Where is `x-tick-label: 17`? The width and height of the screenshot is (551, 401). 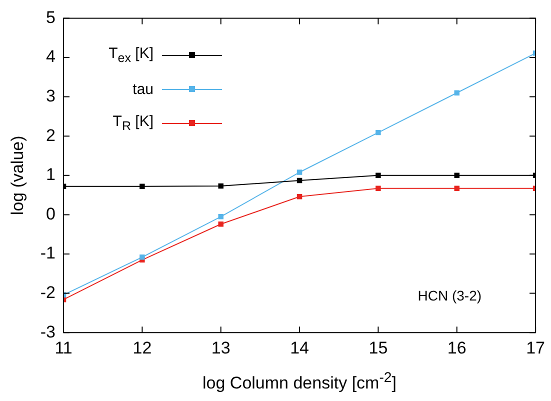
x-tick-label: 17 is located at coordinates (536, 348).